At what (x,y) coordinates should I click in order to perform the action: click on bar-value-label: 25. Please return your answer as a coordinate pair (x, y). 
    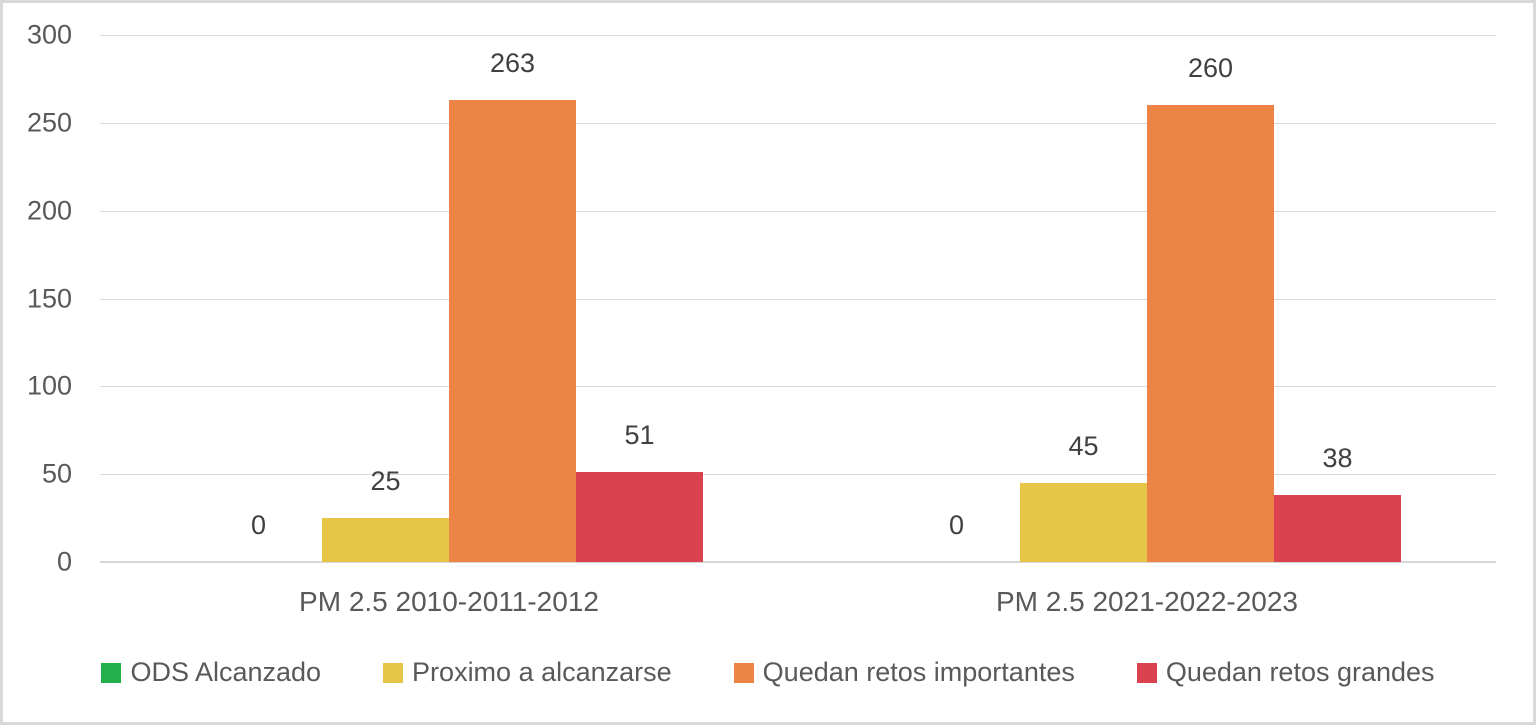
    Looking at the image, I should click on (385, 481).